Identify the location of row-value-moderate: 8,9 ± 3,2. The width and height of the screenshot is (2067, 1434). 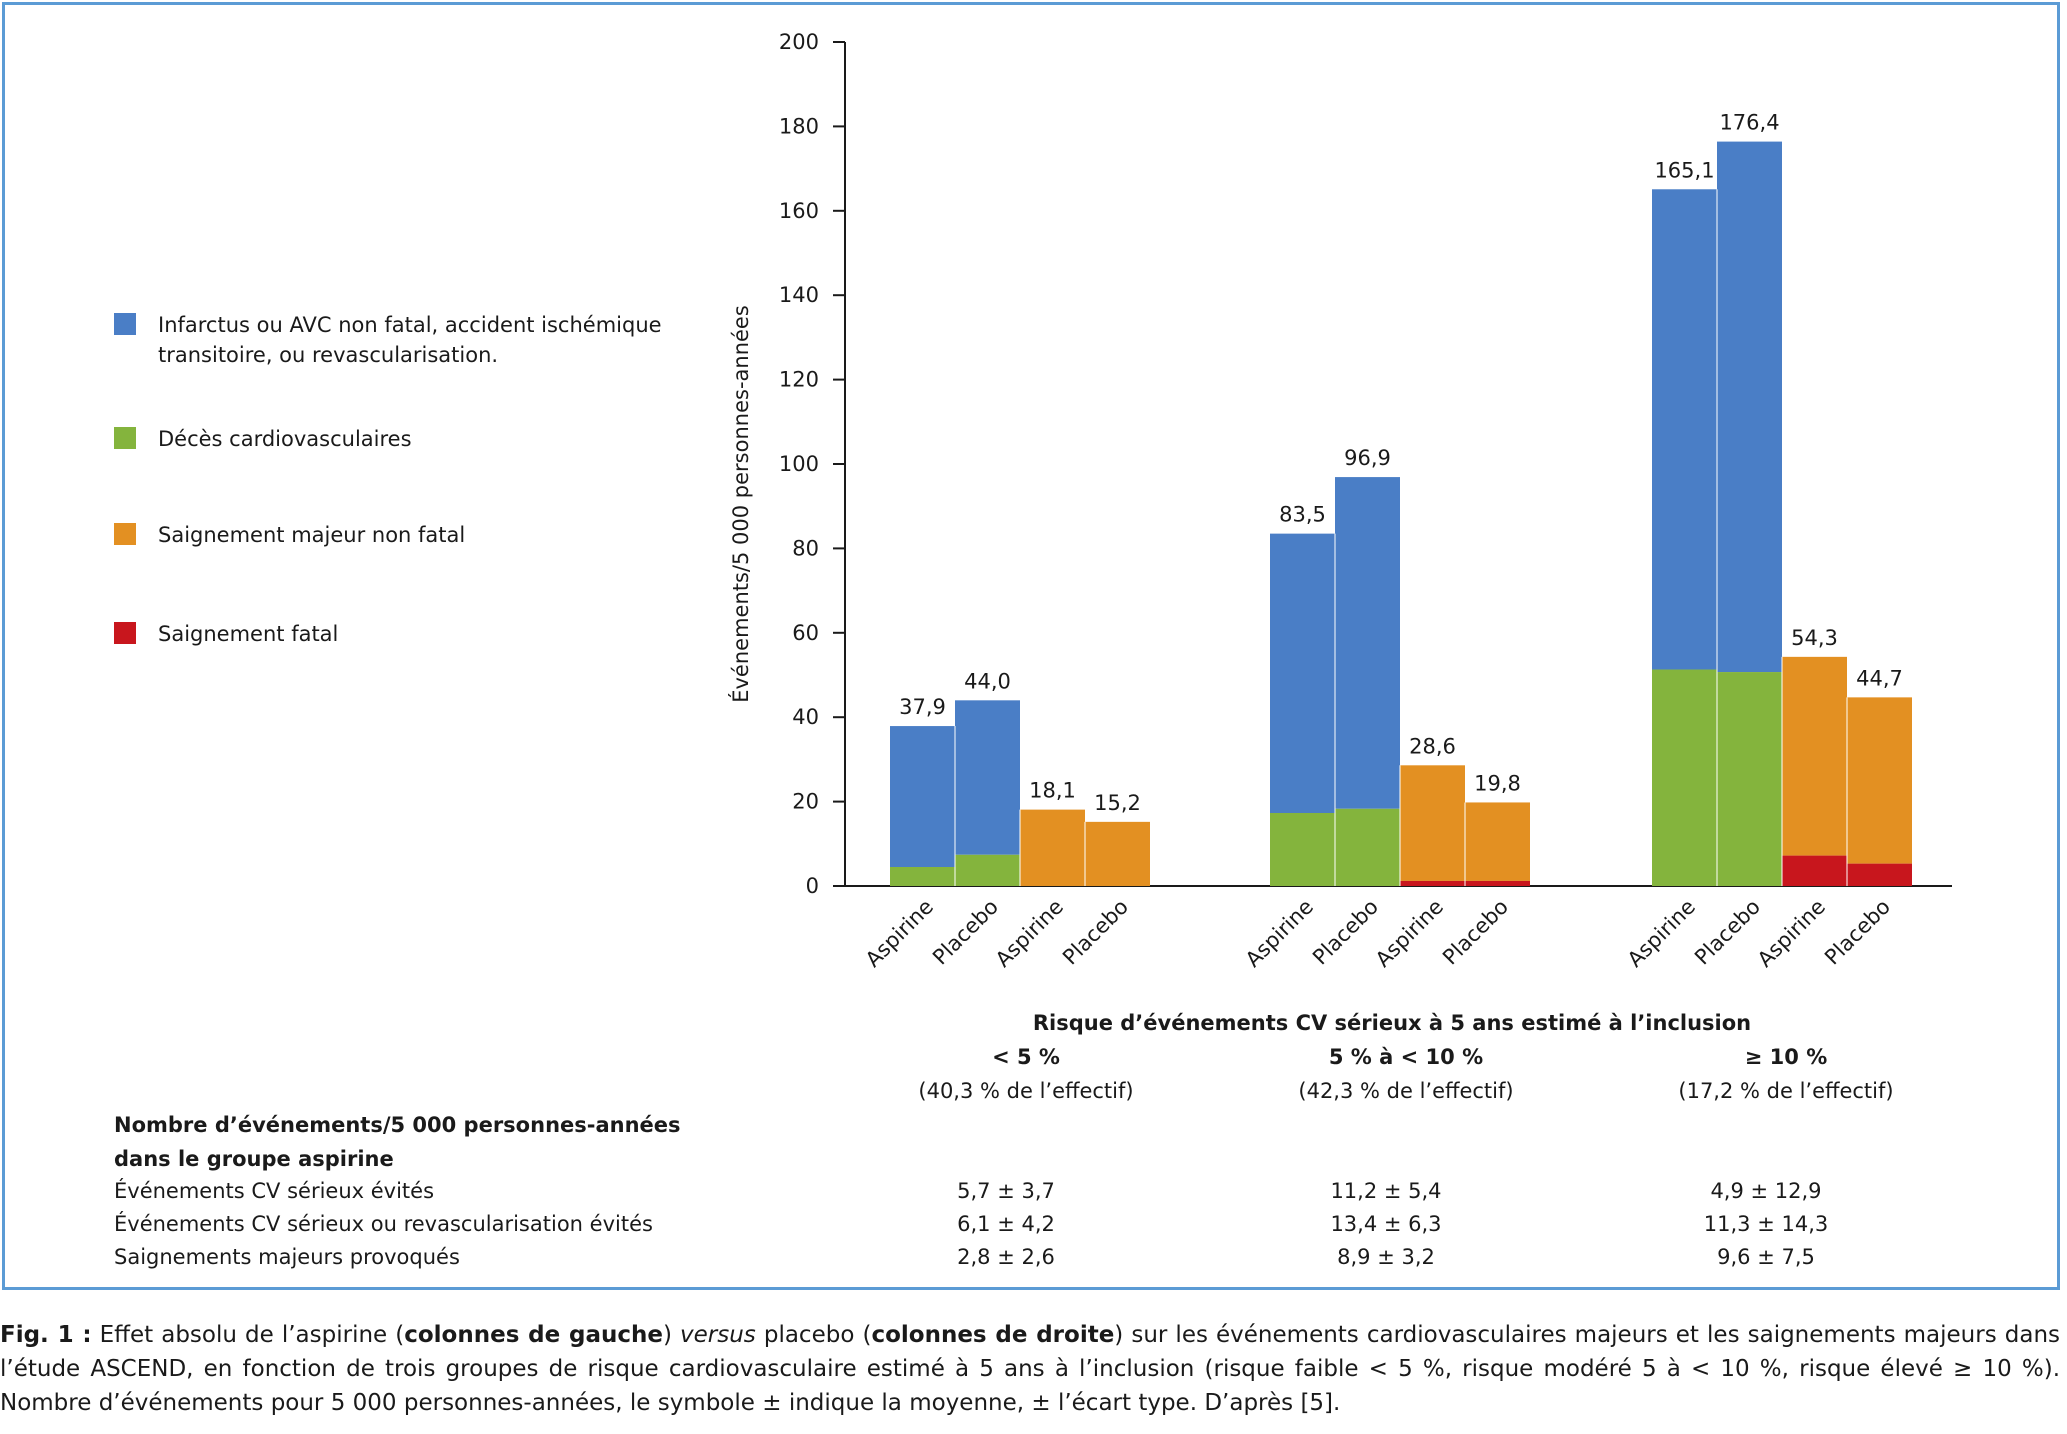
(1386, 1257).